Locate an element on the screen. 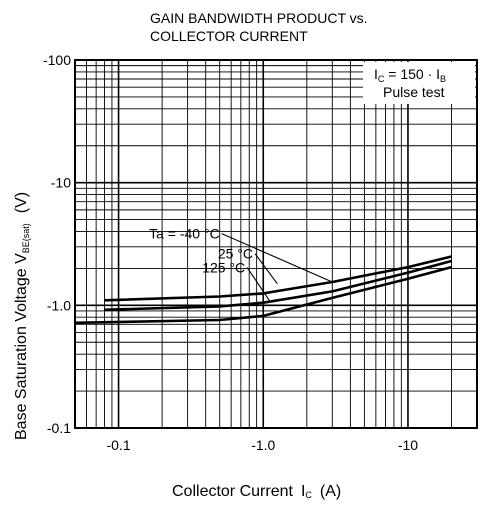 The image size is (482, 506). condition-pulse-test: Pulse test is located at coordinates (414, 92).